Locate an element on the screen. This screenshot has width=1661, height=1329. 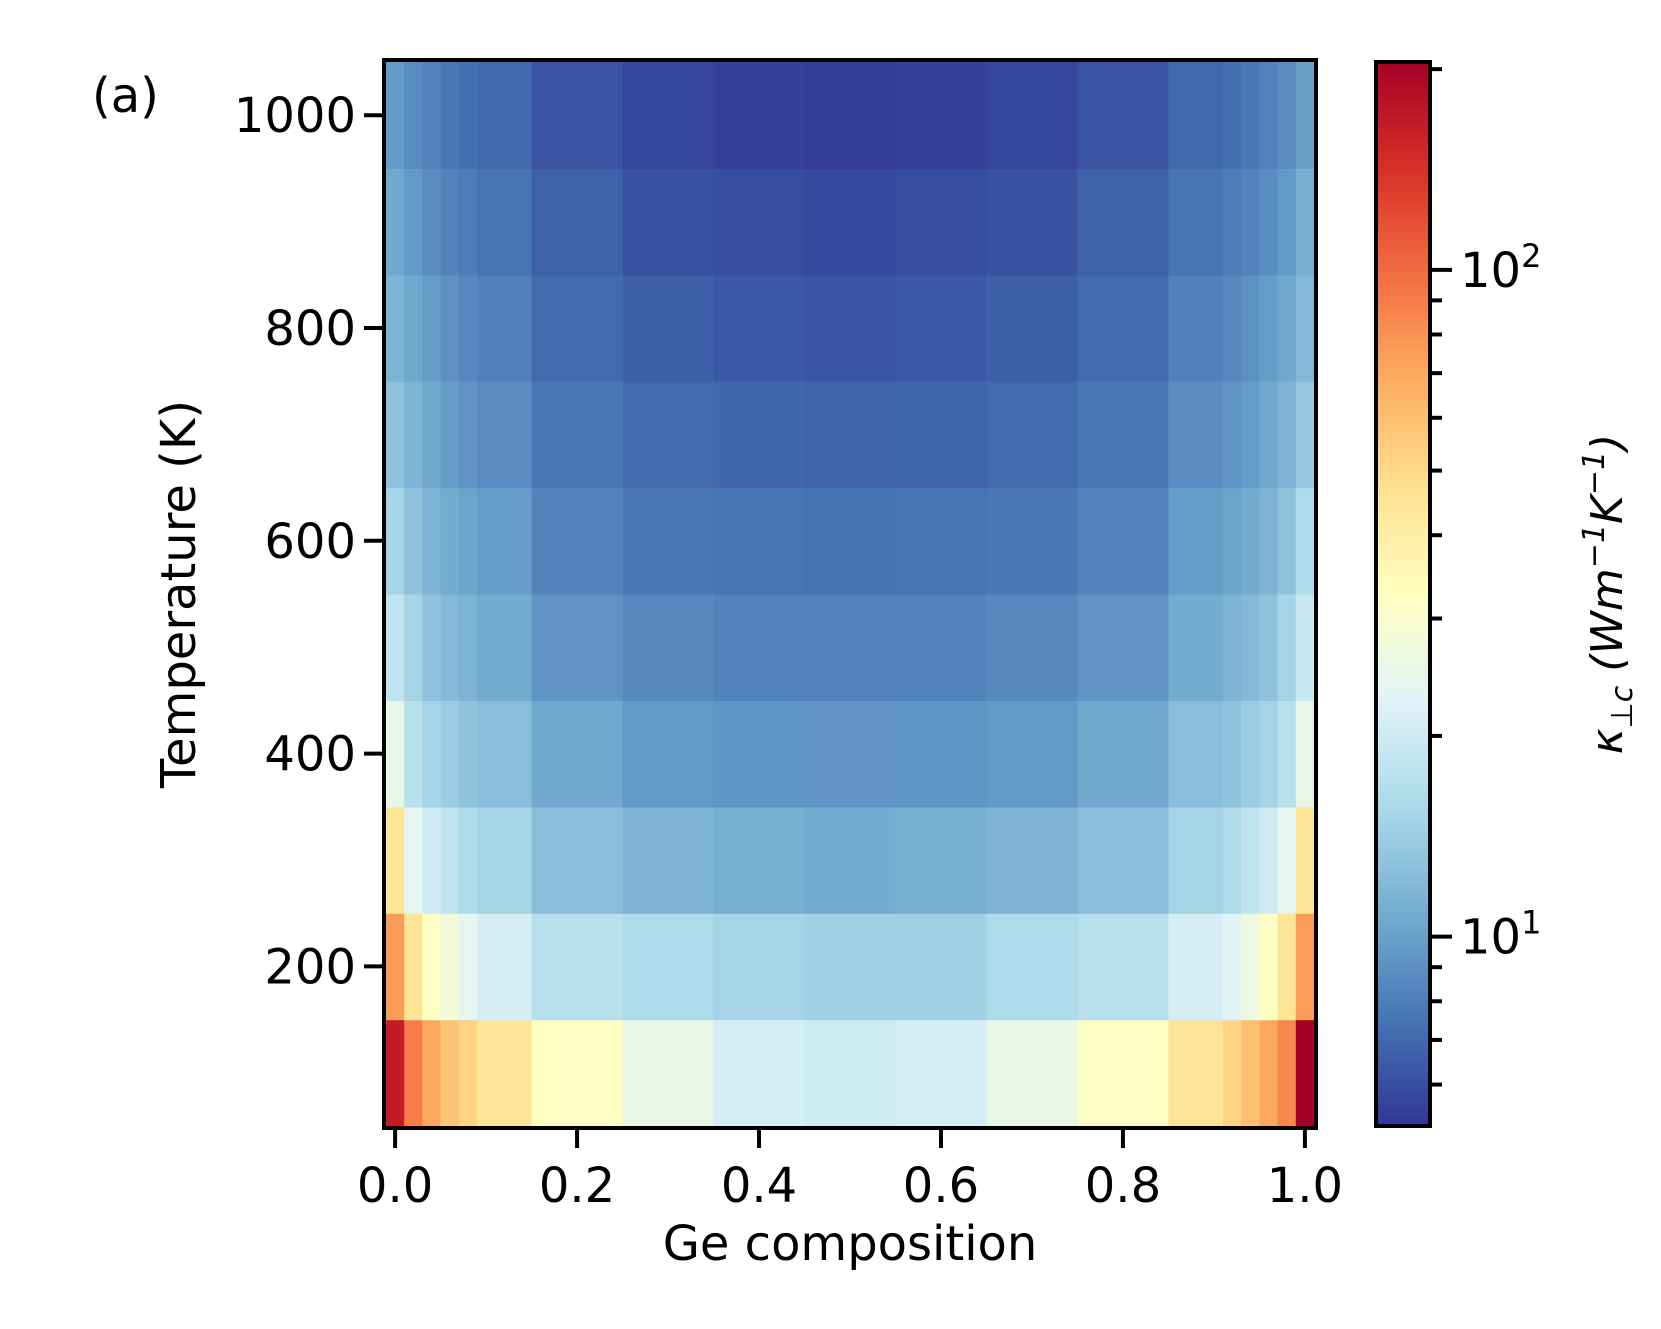
x-tick-label: 1.0 is located at coordinates (1305, 1186).